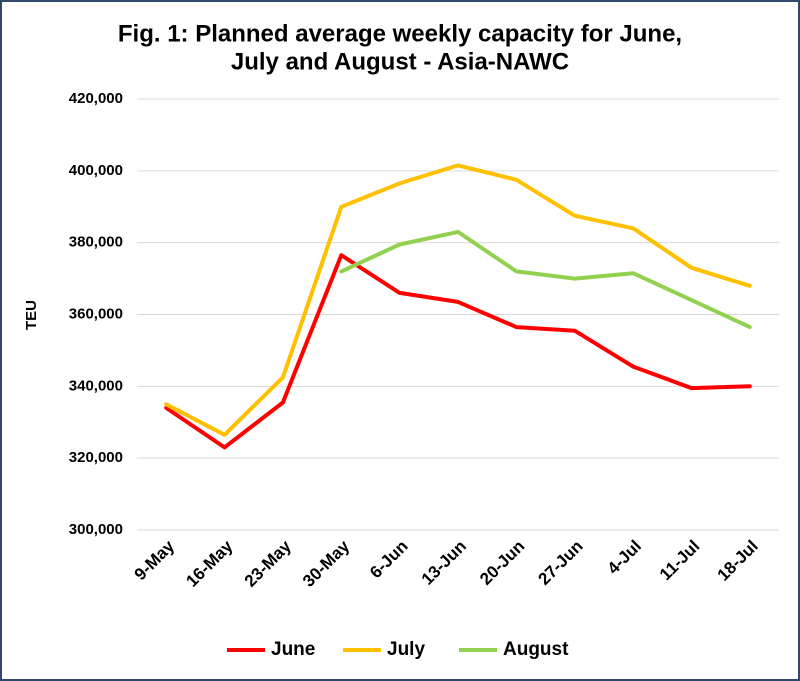 Image resolution: width=800 pixels, height=681 pixels. What do you see at coordinates (96, 98) in the screenshot?
I see `y-tick-label: 420,000` at bounding box center [96, 98].